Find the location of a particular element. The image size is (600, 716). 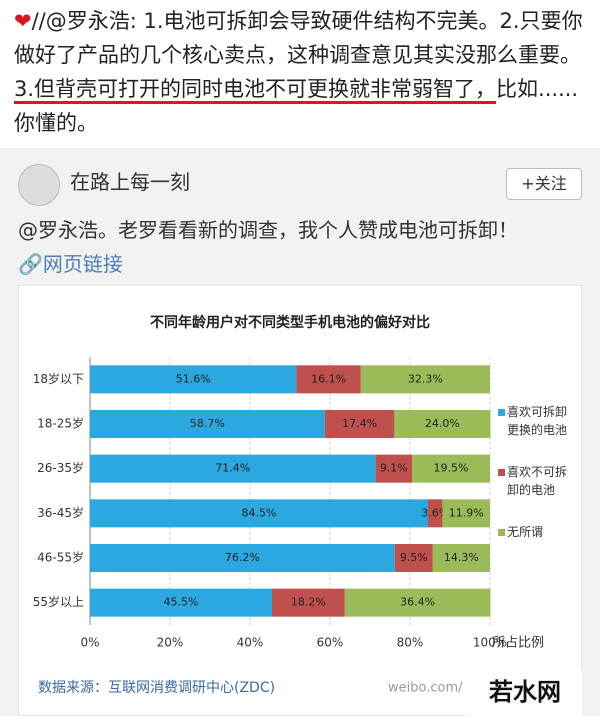

post-highlight: 3.但背壳可打开的同时电池不可更换就非常弱智了， is located at coordinates (255, 89).